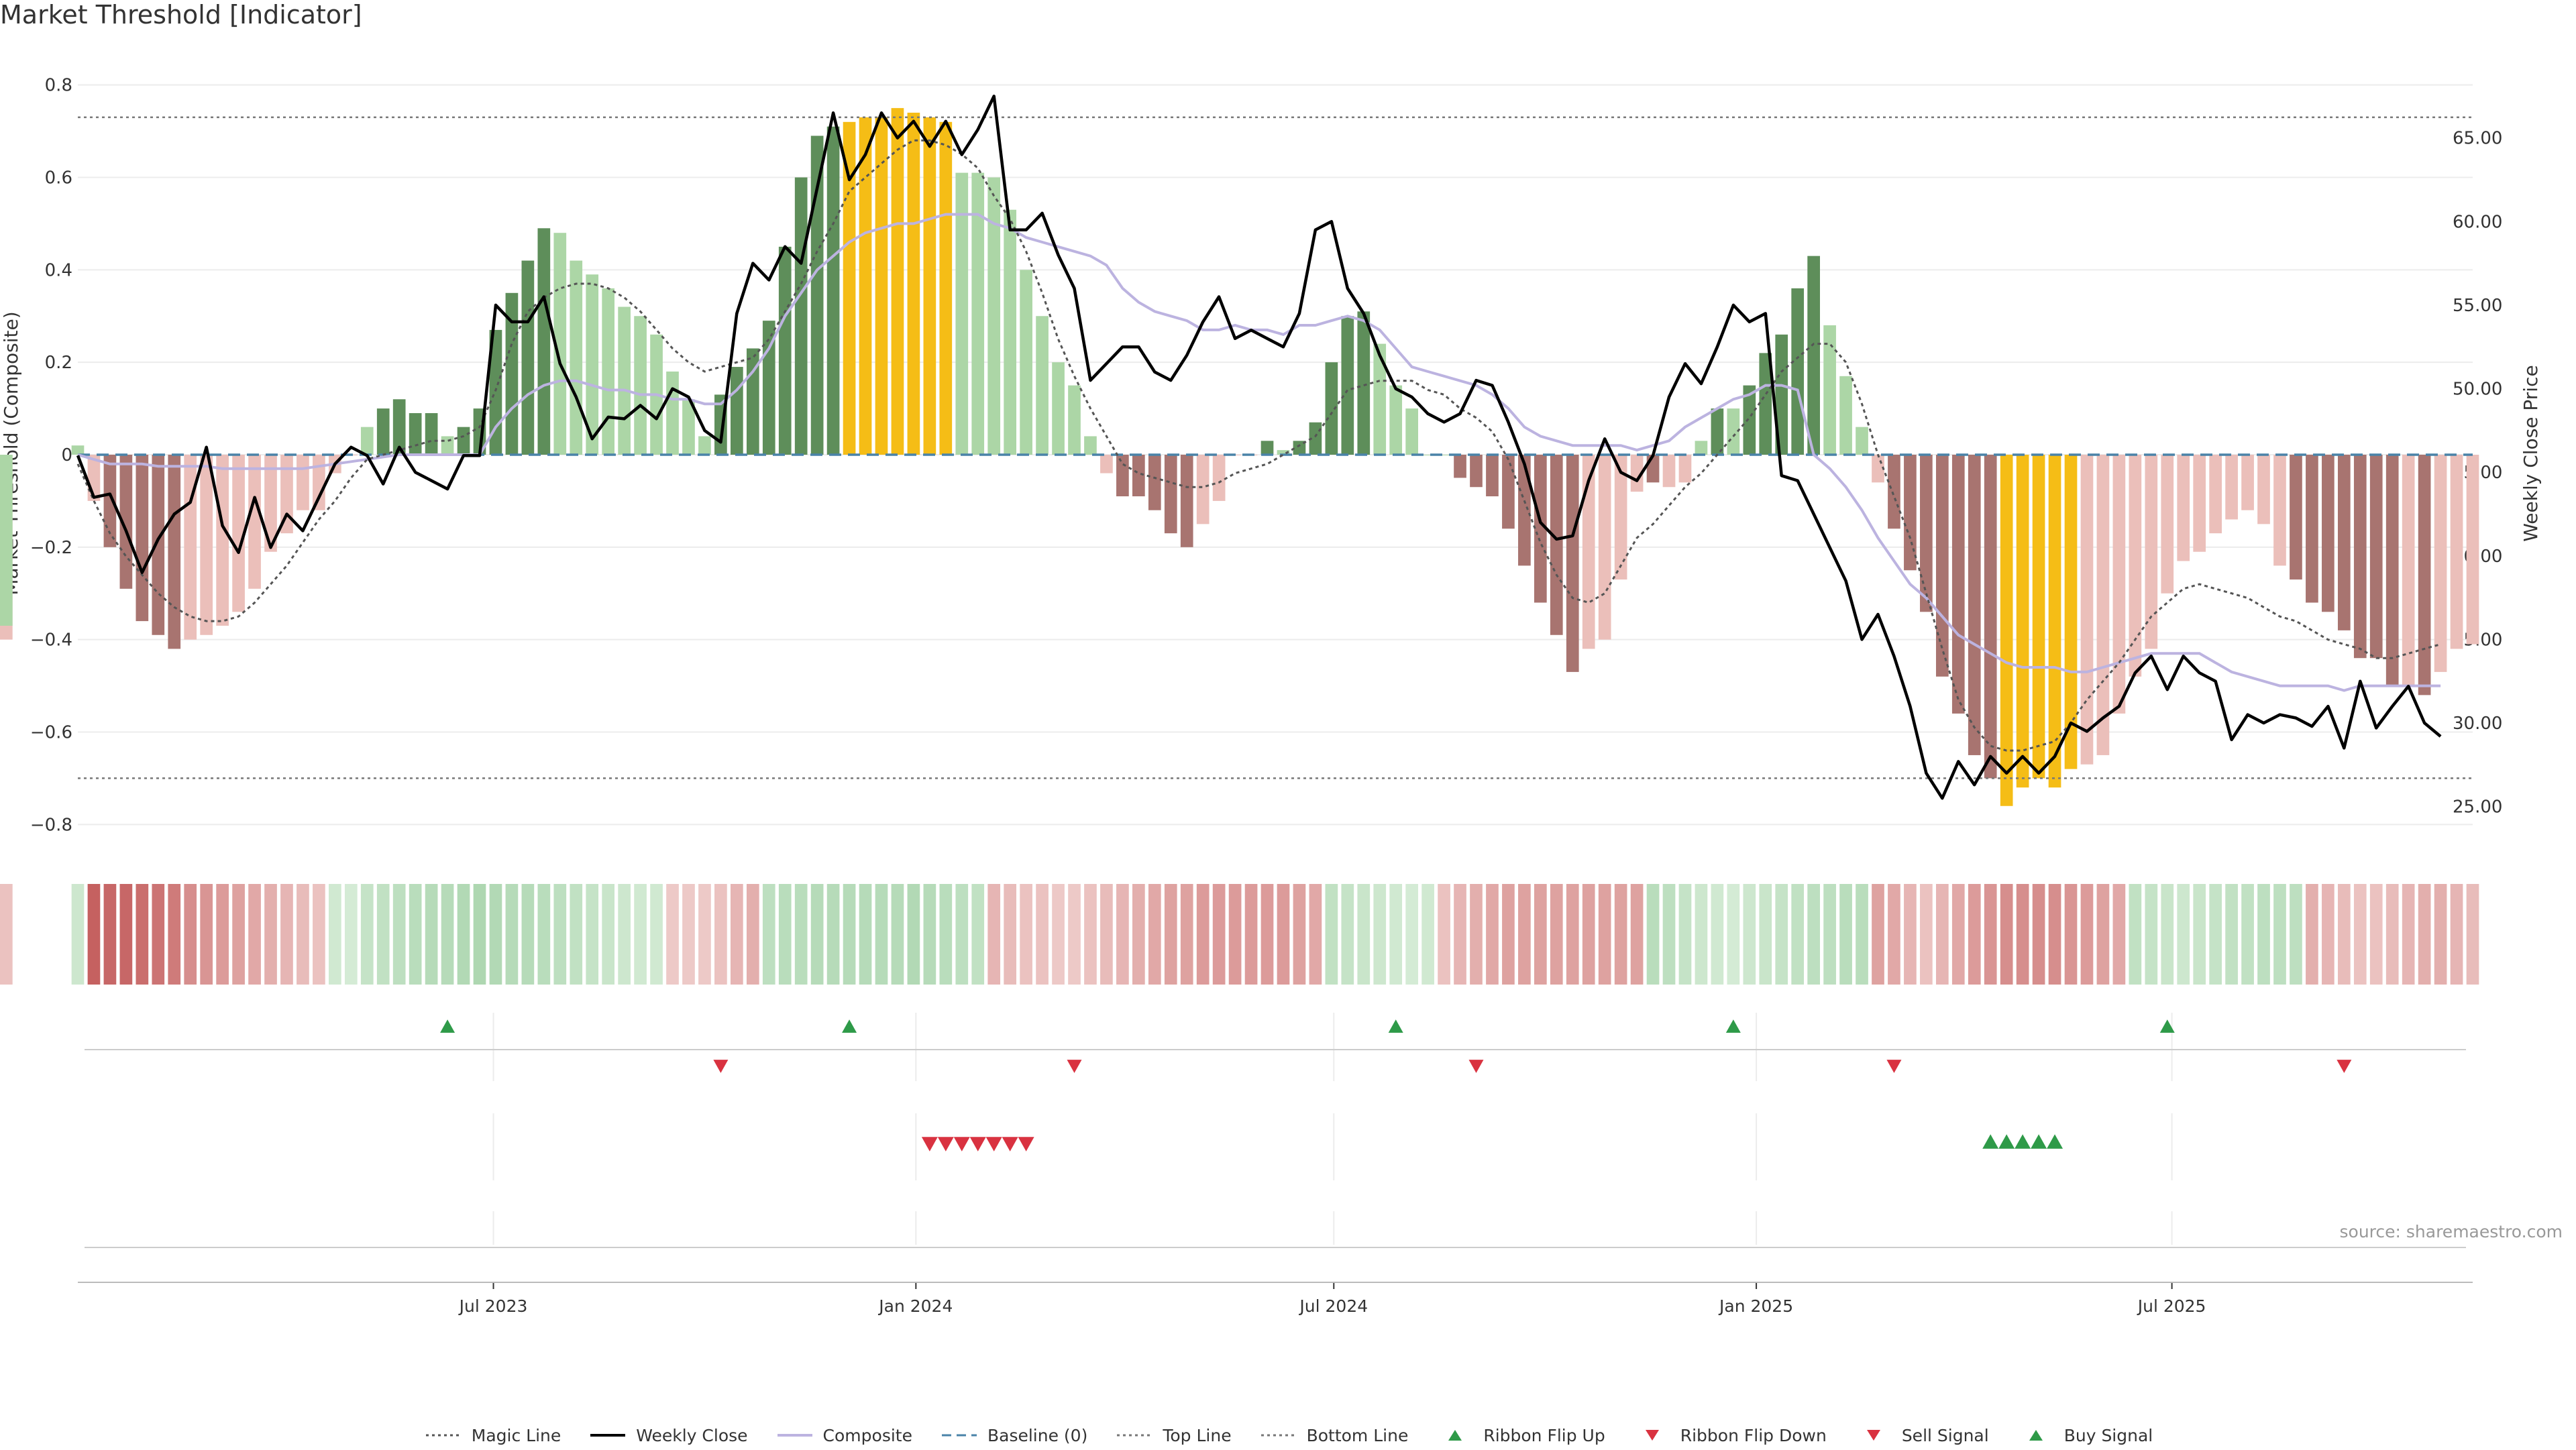  I want to click on legend-swatch, so click(1873, 1435).